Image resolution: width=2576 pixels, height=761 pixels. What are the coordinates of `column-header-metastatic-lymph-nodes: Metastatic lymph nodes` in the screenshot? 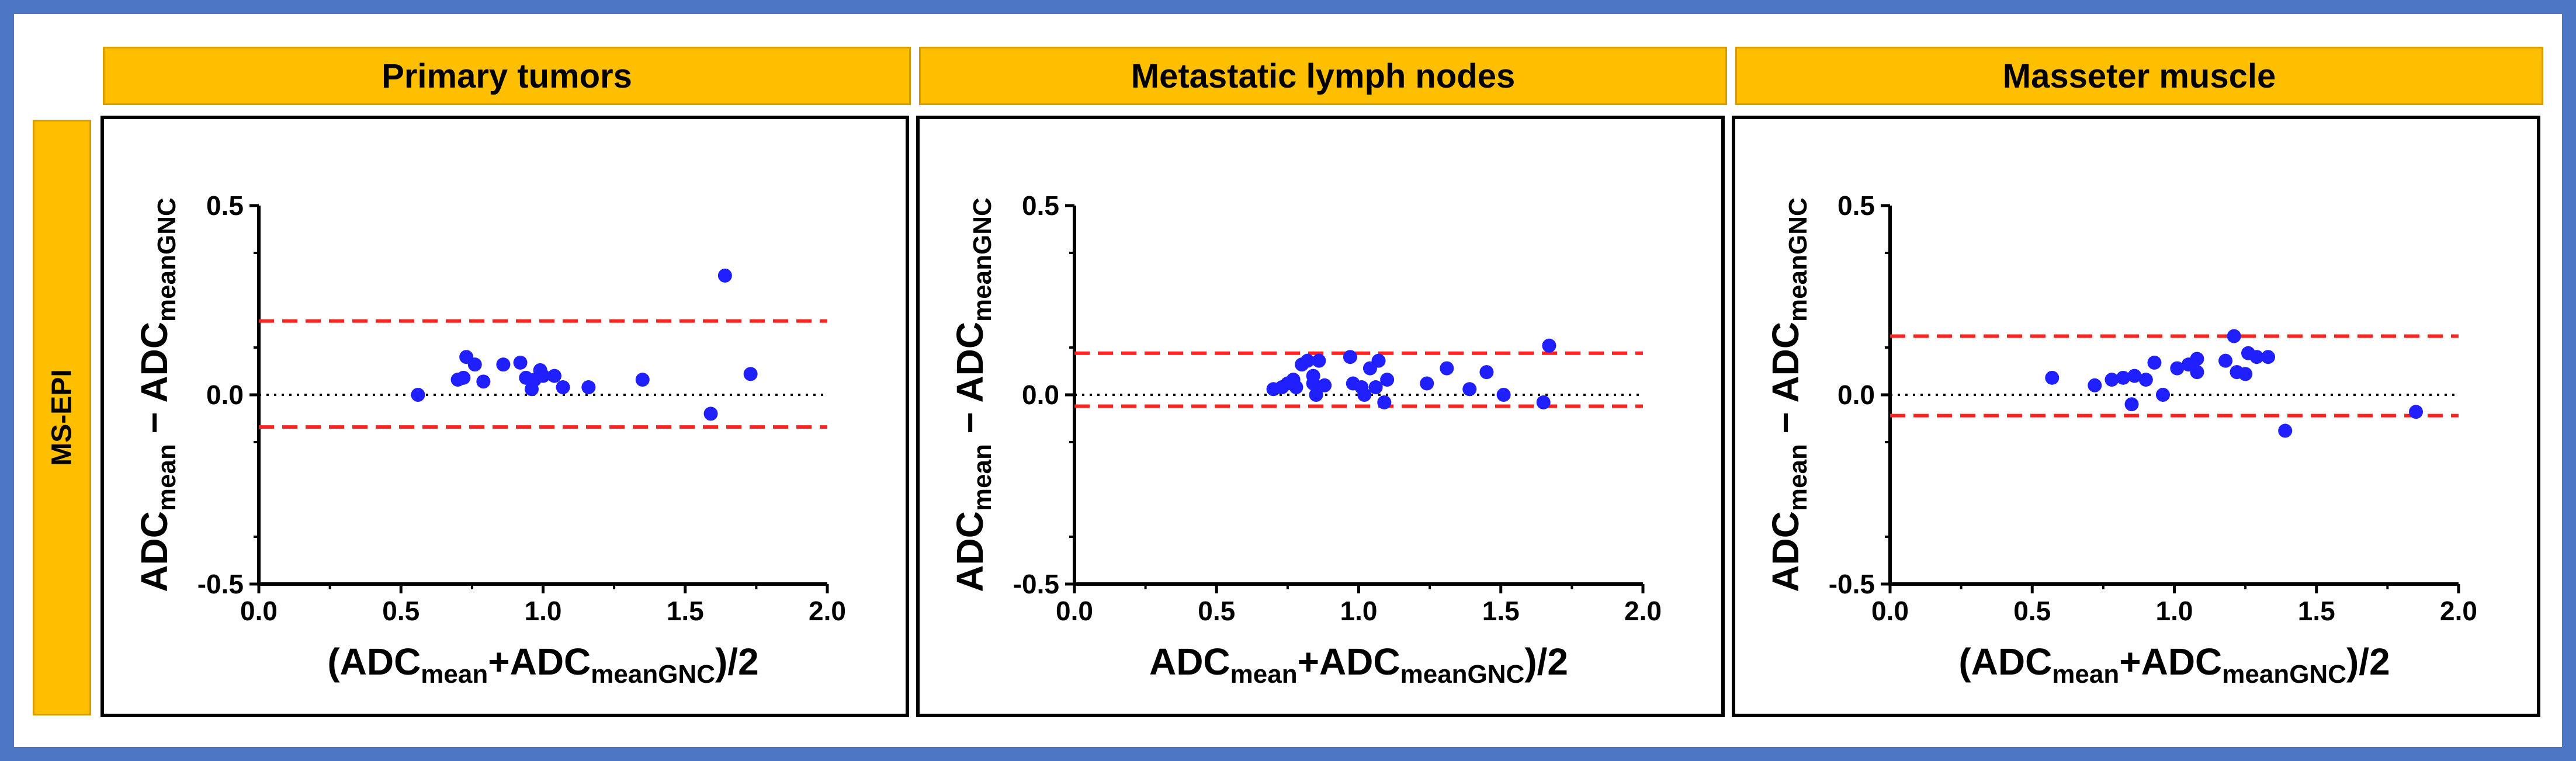 It's located at (1323, 76).